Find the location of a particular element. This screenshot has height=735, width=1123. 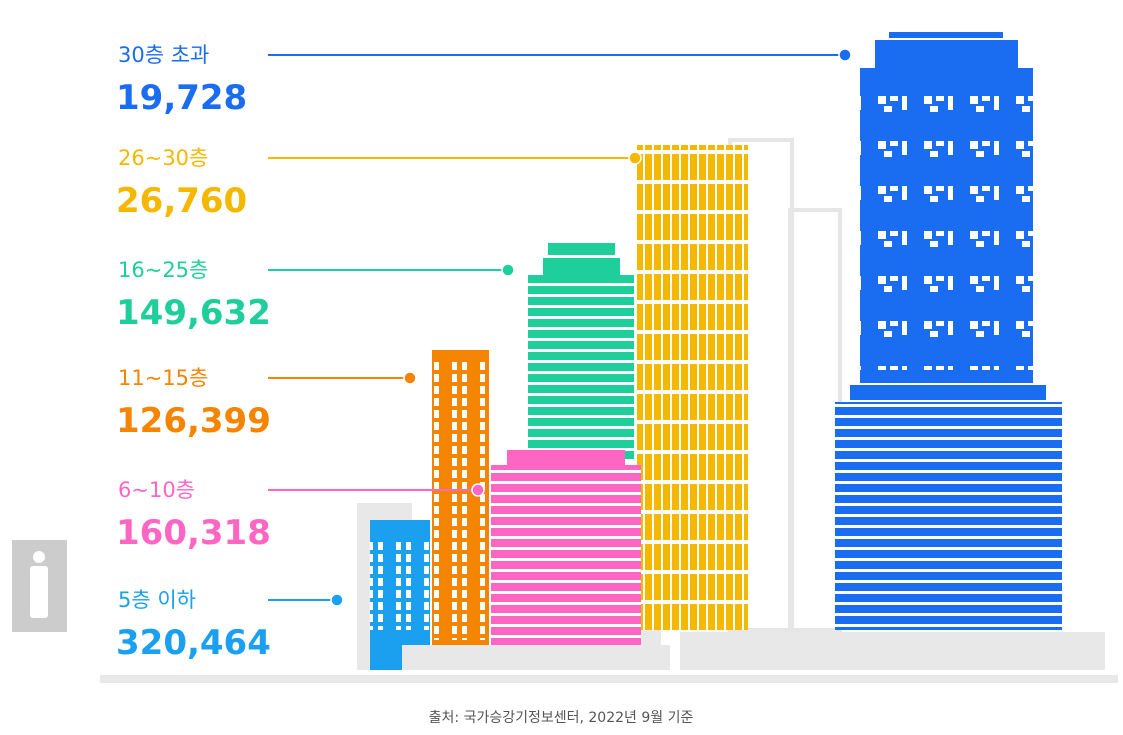

value-label: 19,728 is located at coordinates (181, 98).